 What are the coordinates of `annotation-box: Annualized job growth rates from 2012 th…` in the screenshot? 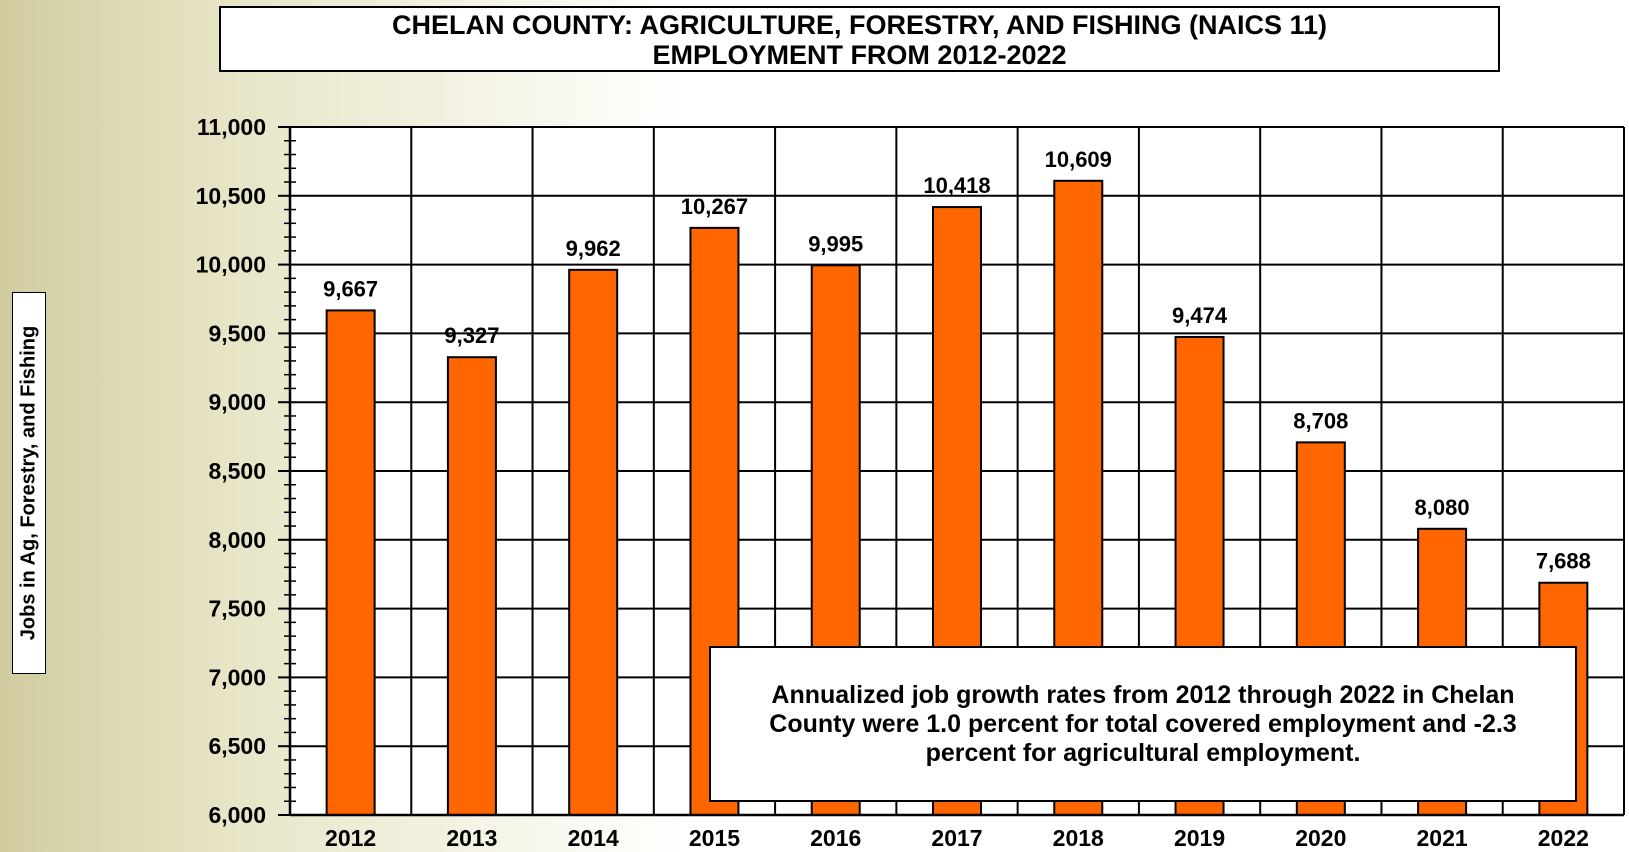 It's located at (1143, 724).